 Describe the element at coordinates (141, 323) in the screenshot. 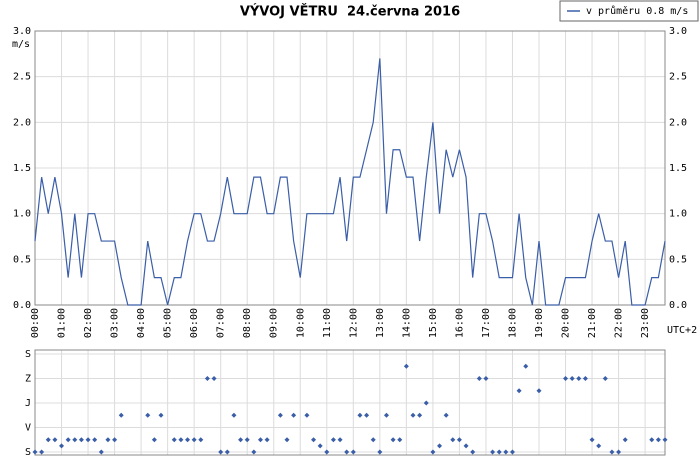

I see `x-tick-label: 04:00` at that location.